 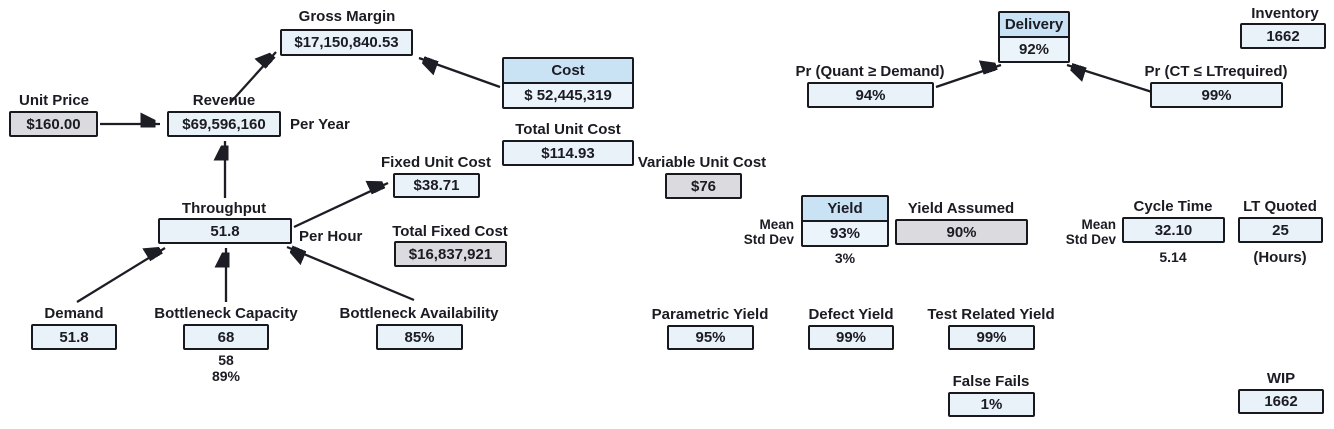 I want to click on test-related-yield-label: Test Related Yield, so click(x=991, y=314).